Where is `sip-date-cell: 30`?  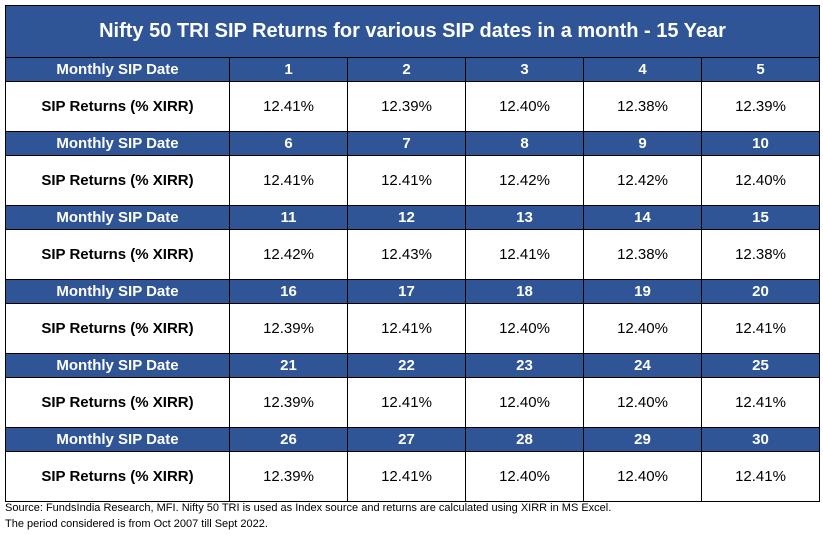 sip-date-cell: 30 is located at coordinates (760, 439).